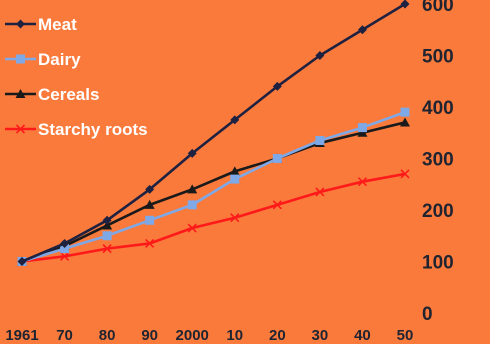 The height and width of the screenshot is (344, 490). What do you see at coordinates (192, 153) in the screenshot?
I see `data-point-meat-2000` at bounding box center [192, 153].